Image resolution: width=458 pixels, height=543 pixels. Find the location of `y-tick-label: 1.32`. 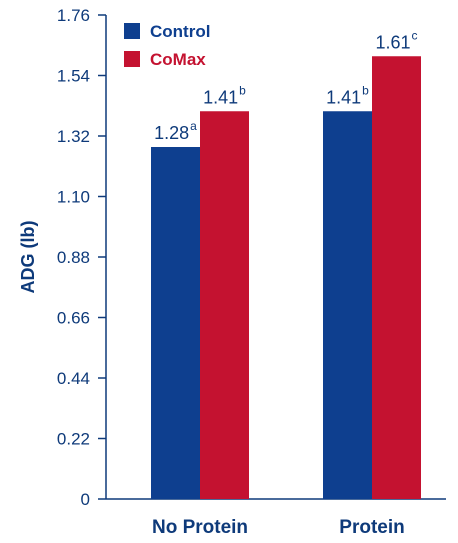

y-tick-label: 1.32 is located at coordinates (73, 136).